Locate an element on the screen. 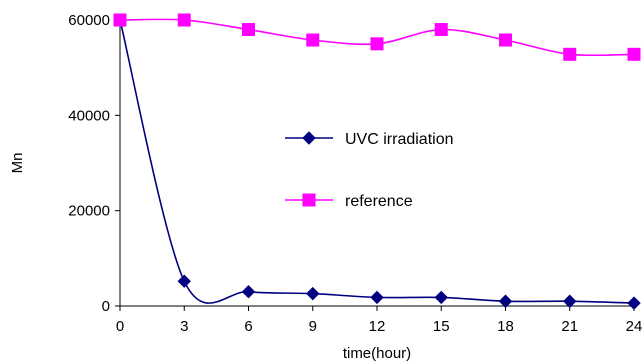  y-tick-label: 40000 is located at coordinates (89, 115).